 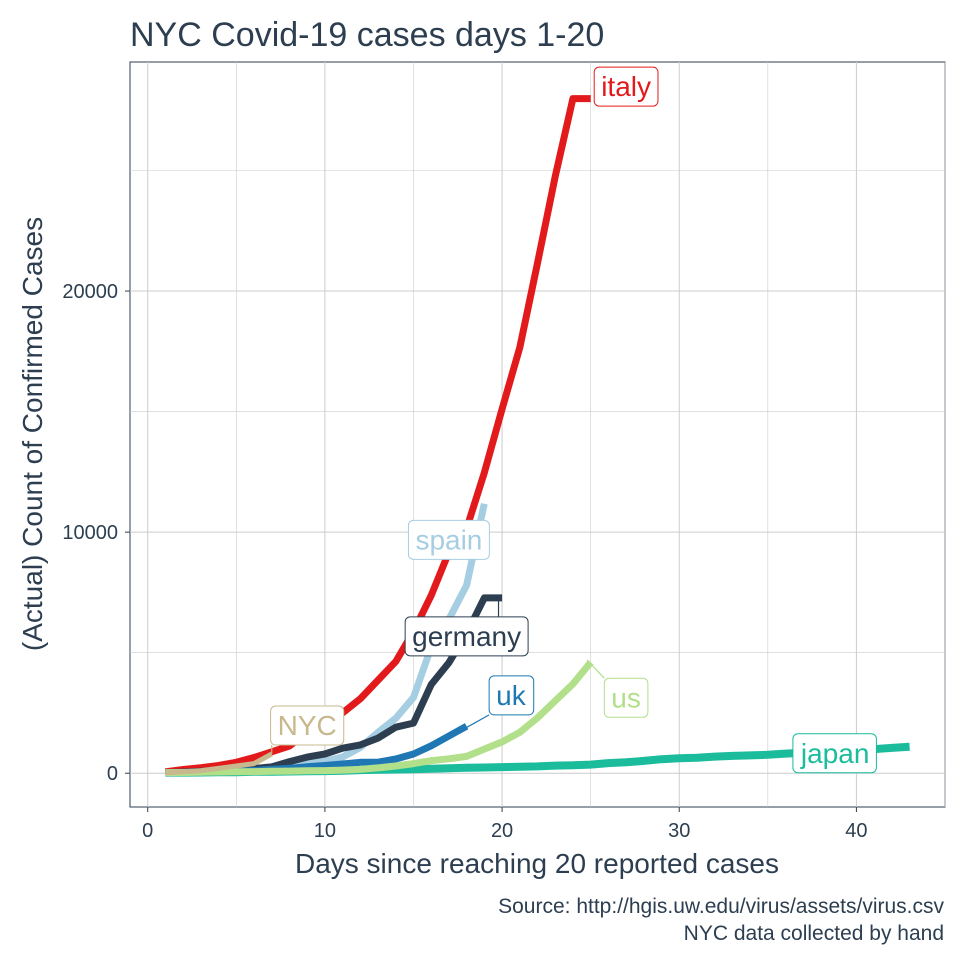 I want to click on y-tick-label: 20000, so click(x=90, y=292).